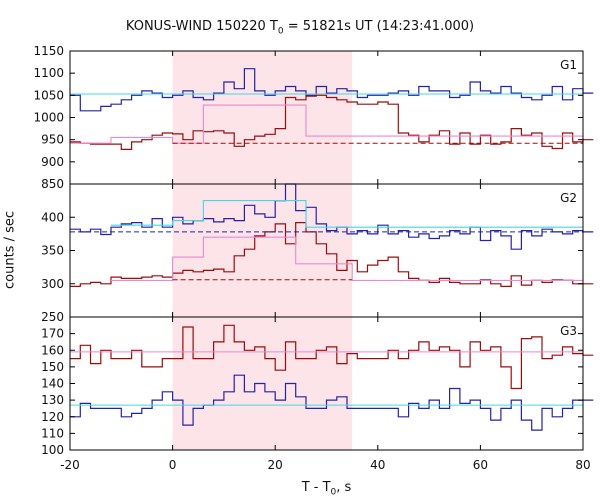 The height and width of the screenshot is (500, 600). I want to click on series-g2-pink-profile, so click(347, 258).